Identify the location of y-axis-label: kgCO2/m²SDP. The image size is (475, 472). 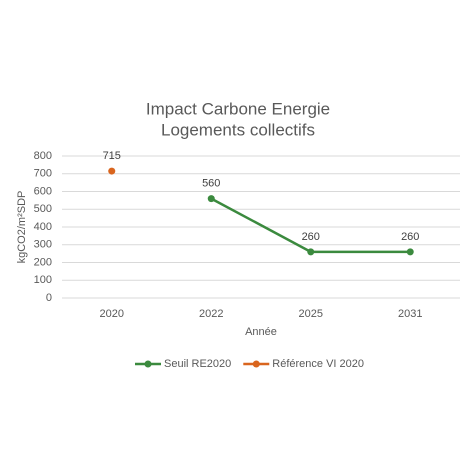
(22, 227).